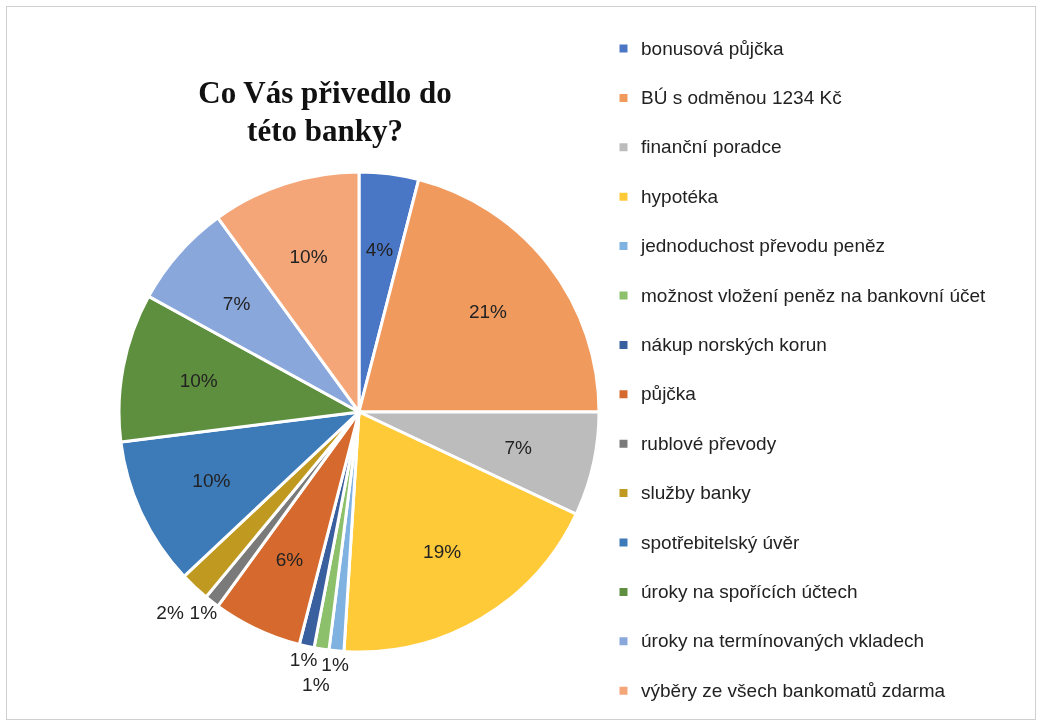  Describe the element at coordinates (793, 690) in the screenshot. I see `legend-label: výběry ze všech bankomatů zdarma` at that location.